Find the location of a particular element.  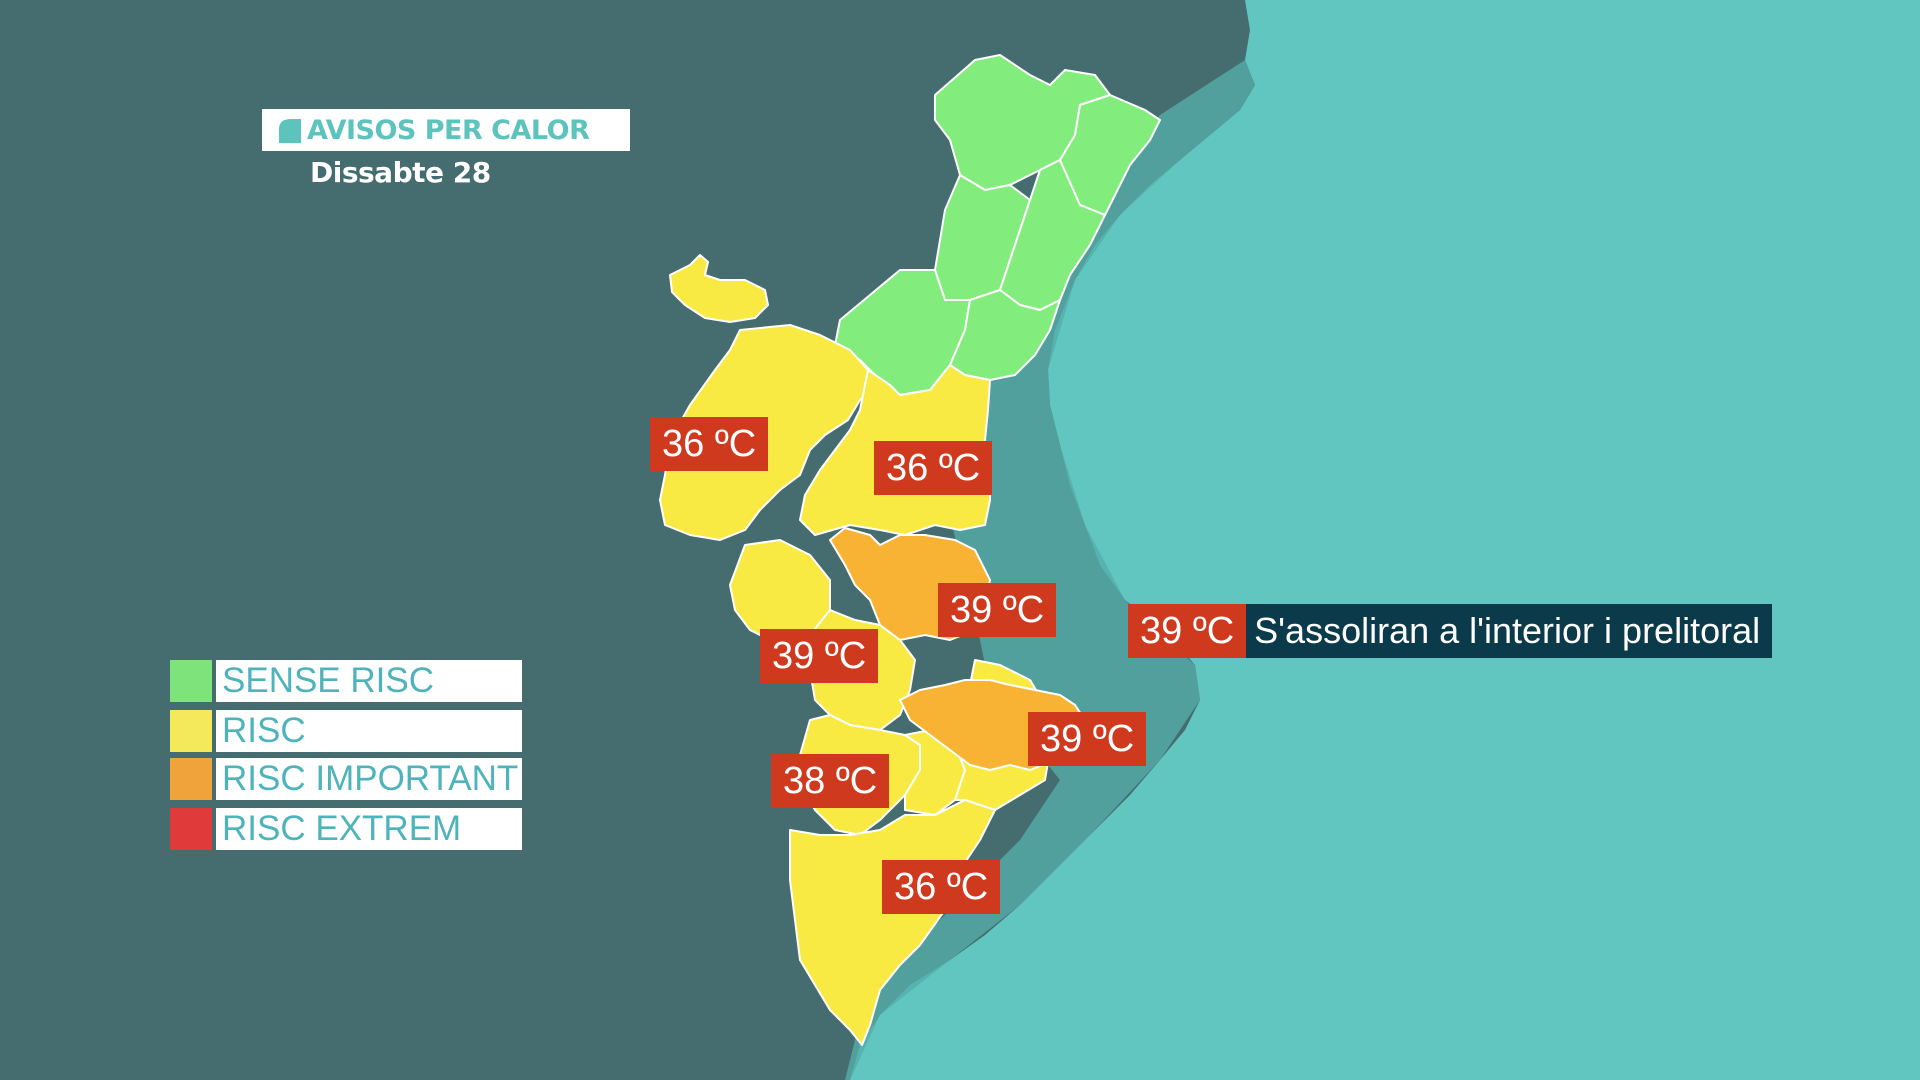

legend-swatch-green is located at coordinates (191, 681).